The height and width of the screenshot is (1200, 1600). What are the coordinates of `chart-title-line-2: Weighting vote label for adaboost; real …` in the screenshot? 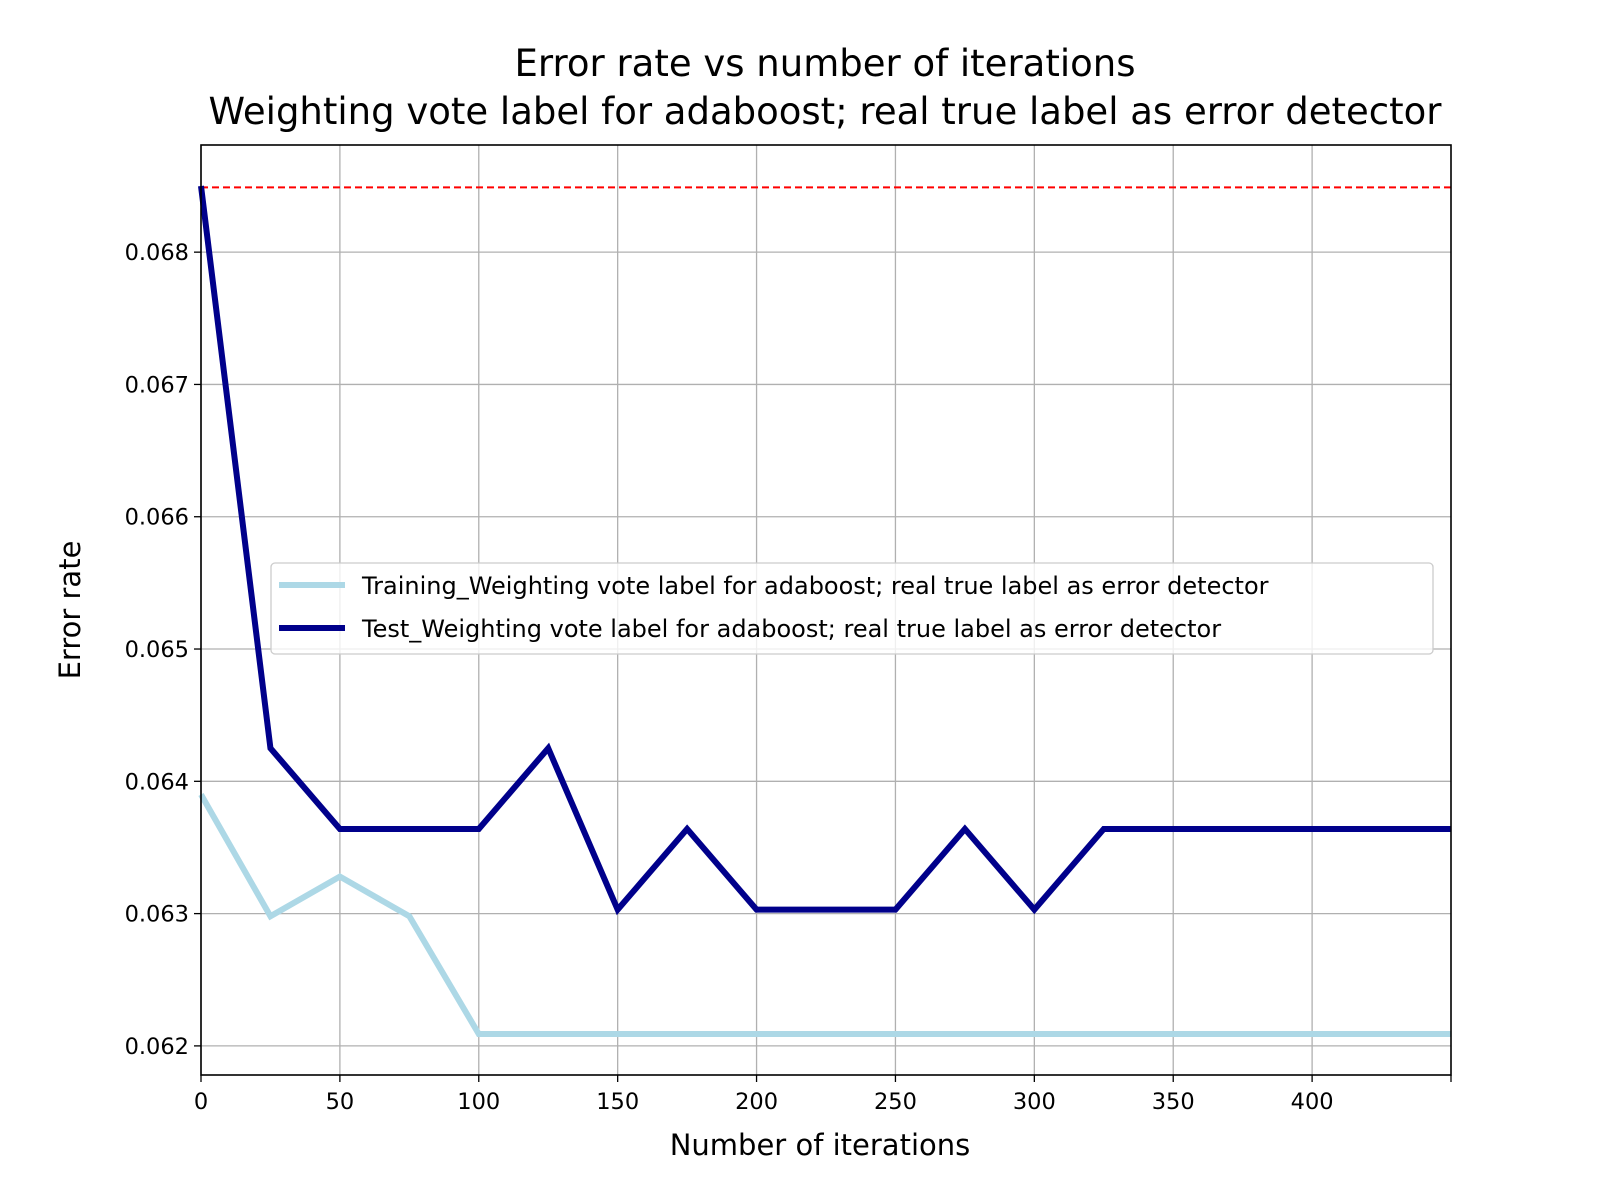 It's located at (825, 111).